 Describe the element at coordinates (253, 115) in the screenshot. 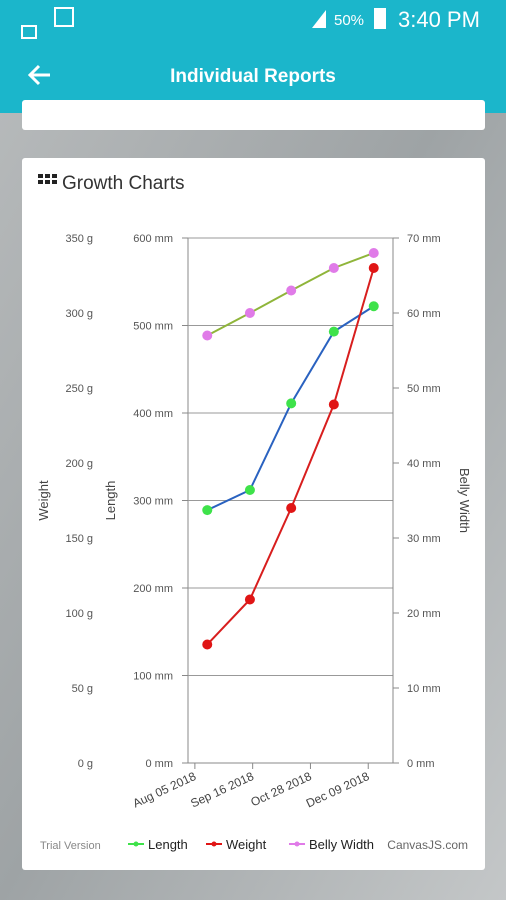

I see `card` at that location.